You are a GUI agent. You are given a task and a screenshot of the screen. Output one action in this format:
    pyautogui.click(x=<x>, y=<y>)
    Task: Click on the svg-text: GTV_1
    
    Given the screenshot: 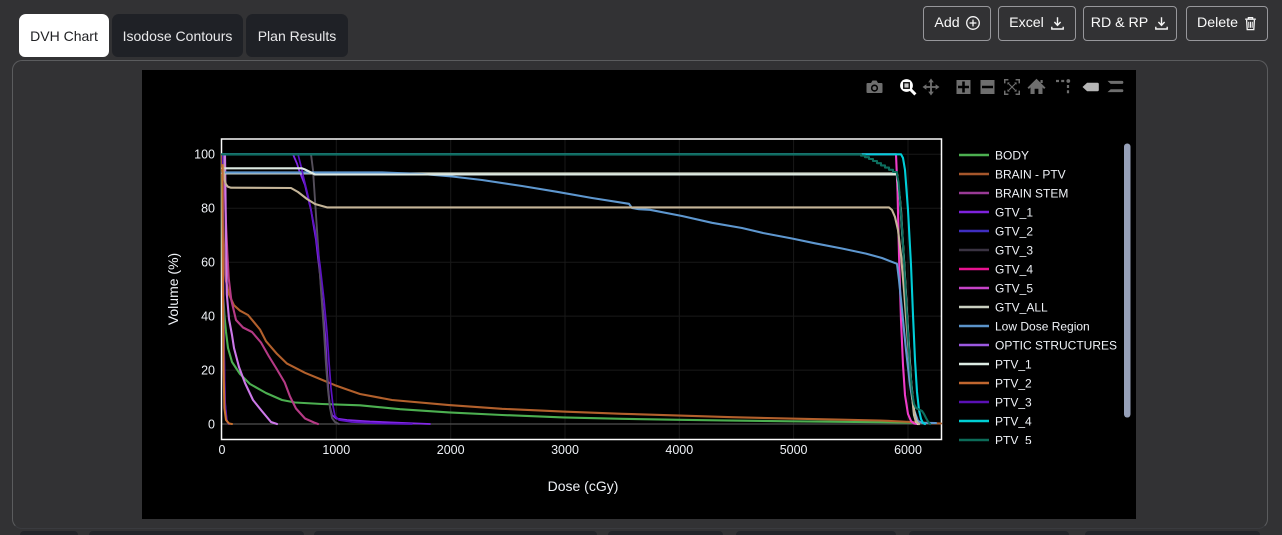 What is the action you would take?
    pyautogui.click(x=1014, y=213)
    